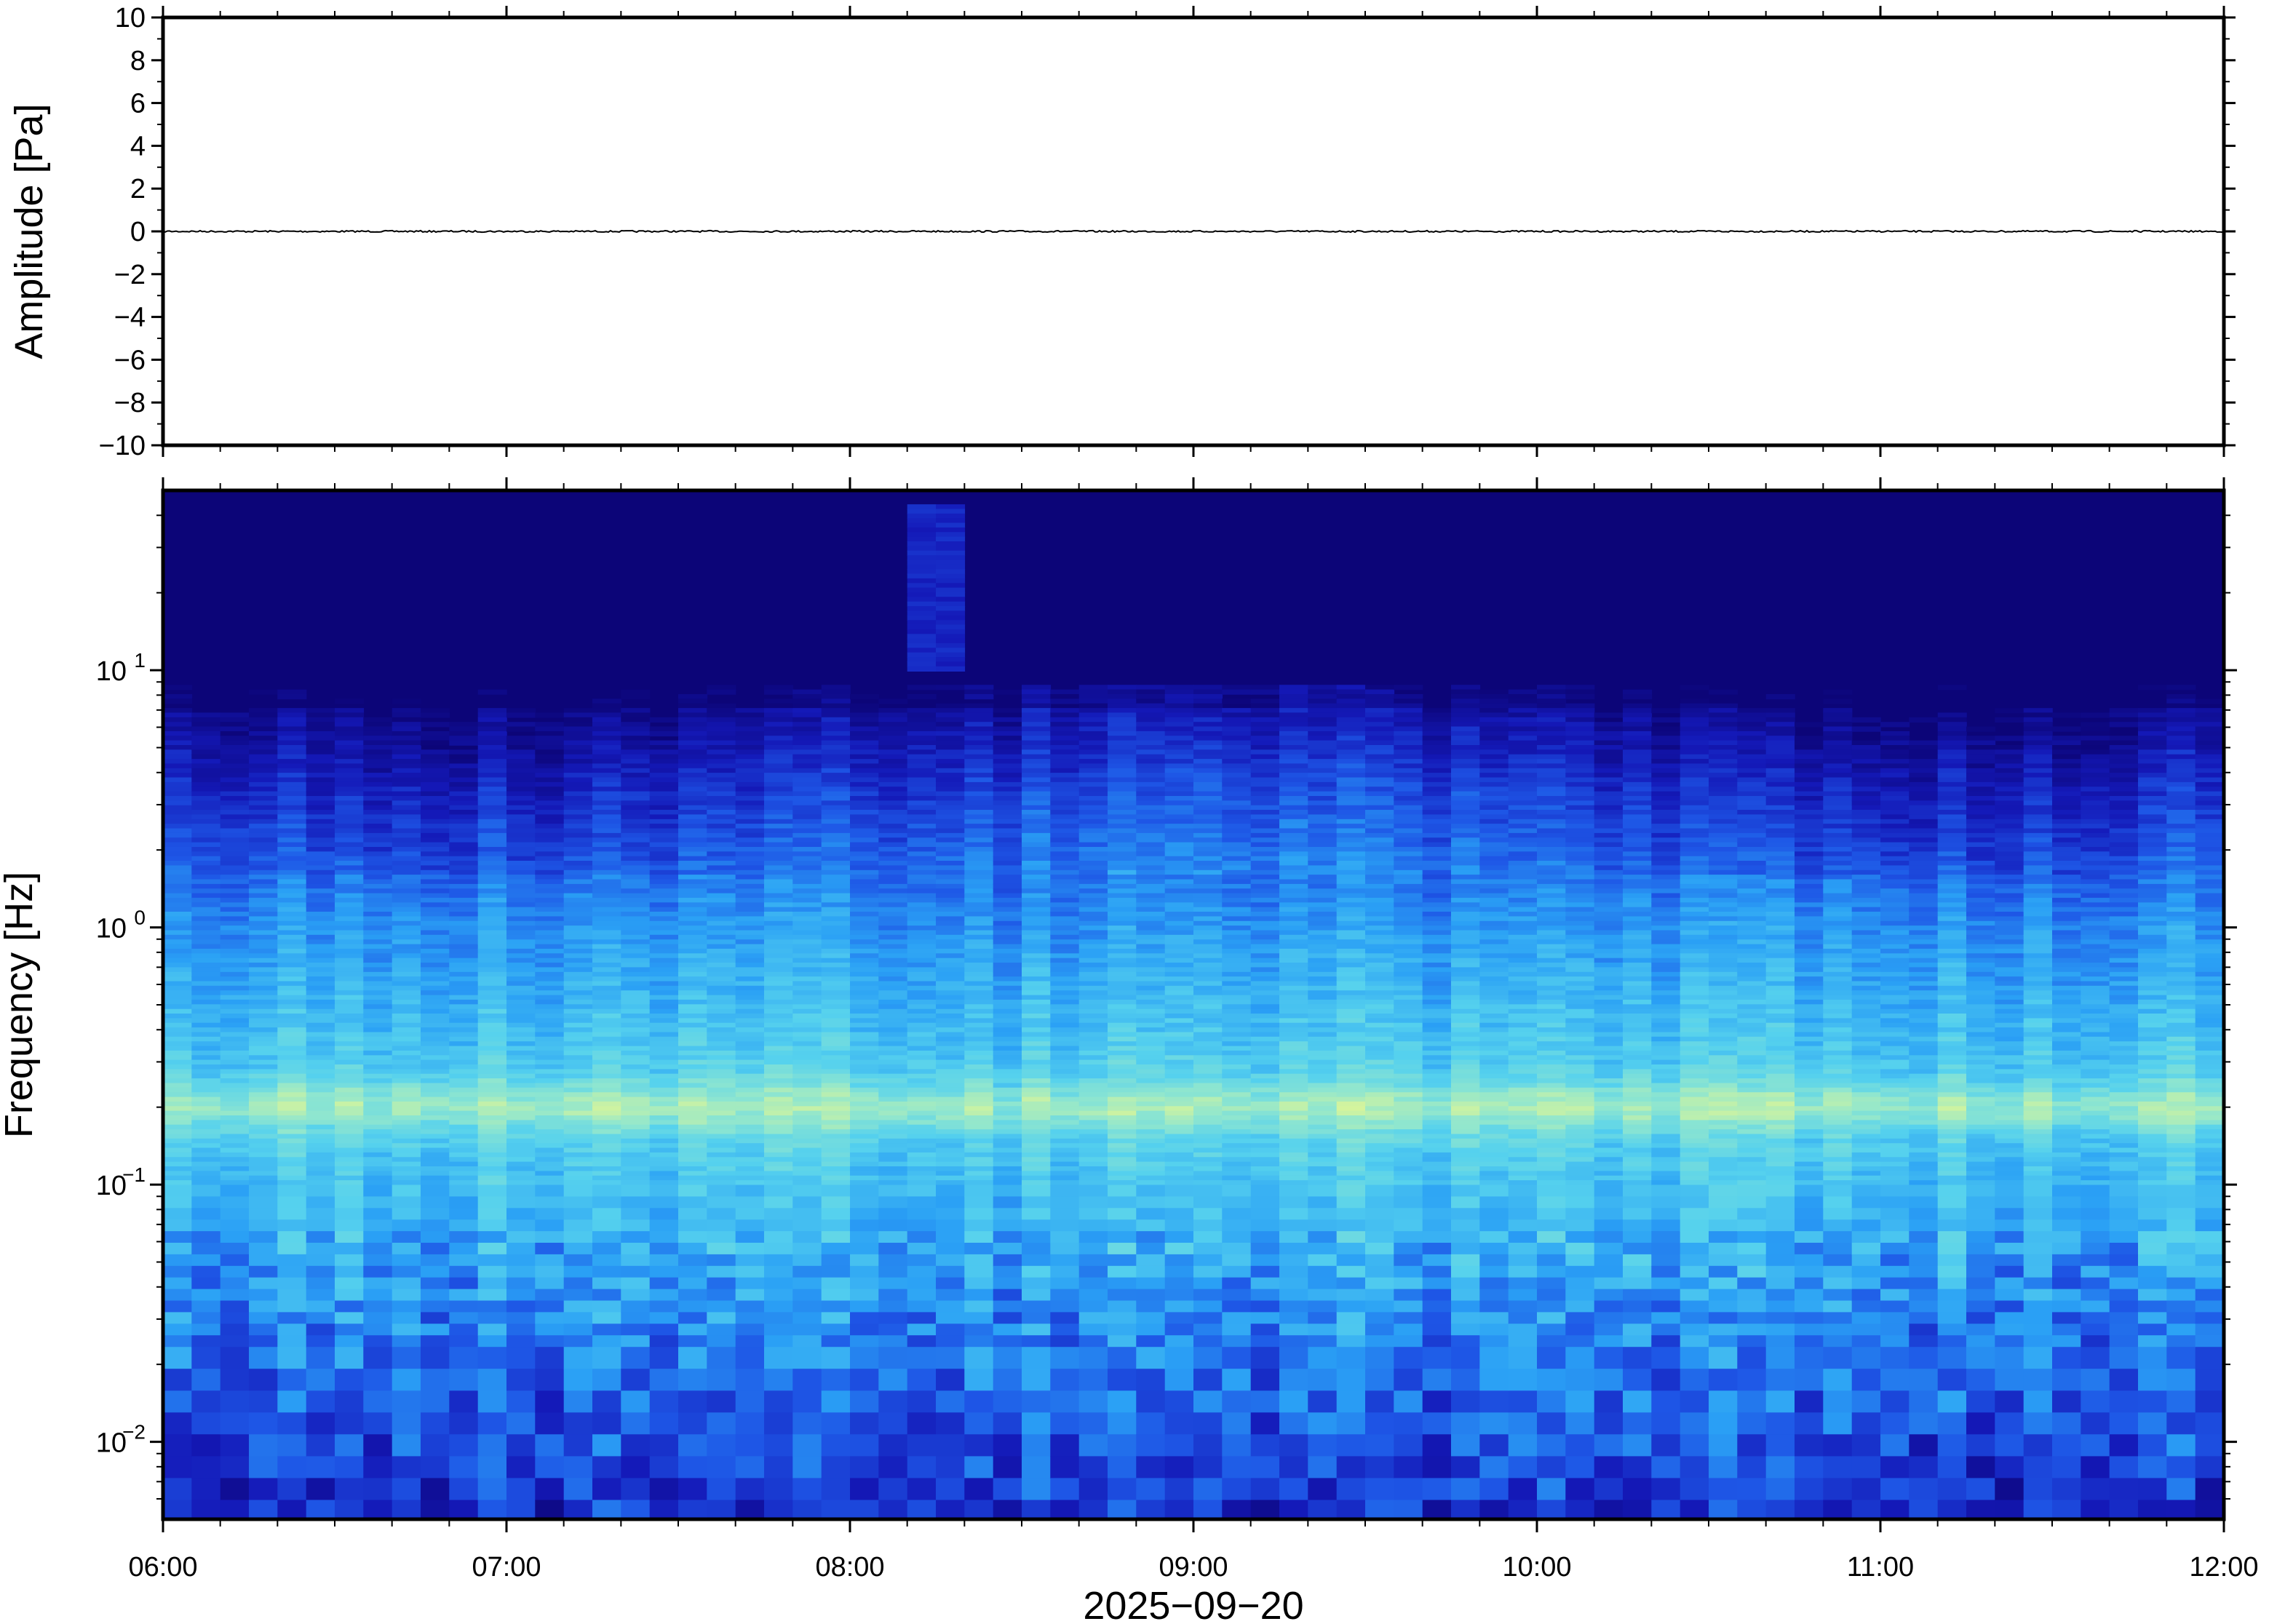 Image resolution: width=2269 pixels, height=1624 pixels. I want to click on waveform-y-axis-title: Amplitude [Pa], so click(29, 231).